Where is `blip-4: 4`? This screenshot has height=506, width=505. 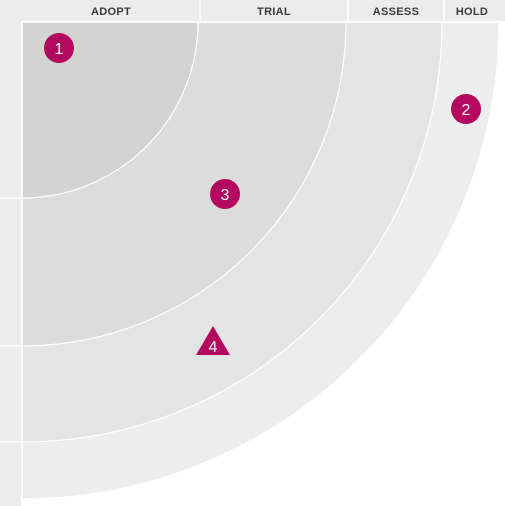 blip-4: 4 is located at coordinates (213, 341).